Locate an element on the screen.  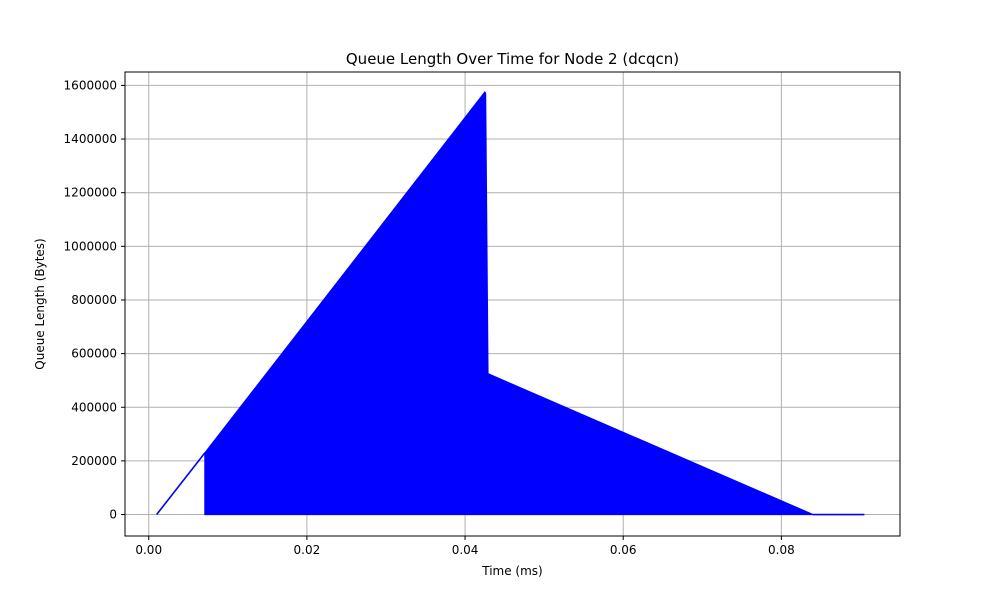
x-tick-label: 0.02 is located at coordinates (307, 550).